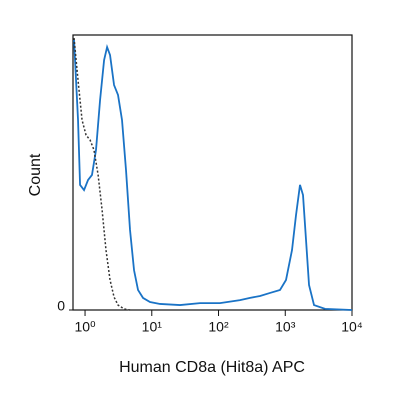 The height and width of the screenshot is (400, 413). What do you see at coordinates (35, 174) in the screenshot?
I see `y-axis-label: Count` at bounding box center [35, 174].